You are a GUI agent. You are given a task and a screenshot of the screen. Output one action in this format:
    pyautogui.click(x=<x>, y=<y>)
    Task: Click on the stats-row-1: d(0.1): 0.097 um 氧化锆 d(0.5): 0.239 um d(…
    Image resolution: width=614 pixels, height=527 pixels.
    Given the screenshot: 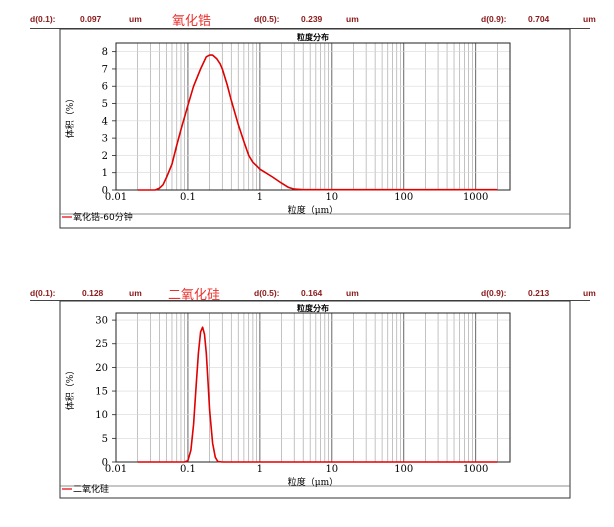 What is the action you would take?
    pyautogui.click(x=307, y=19)
    